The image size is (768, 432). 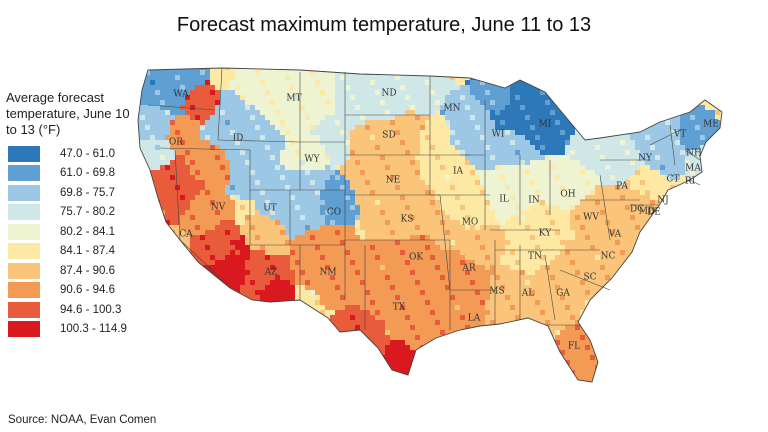 What do you see at coordinates (271, 273) in the screenshot?
I see `state-label-az: AZ` at bounding box center [271, 273].